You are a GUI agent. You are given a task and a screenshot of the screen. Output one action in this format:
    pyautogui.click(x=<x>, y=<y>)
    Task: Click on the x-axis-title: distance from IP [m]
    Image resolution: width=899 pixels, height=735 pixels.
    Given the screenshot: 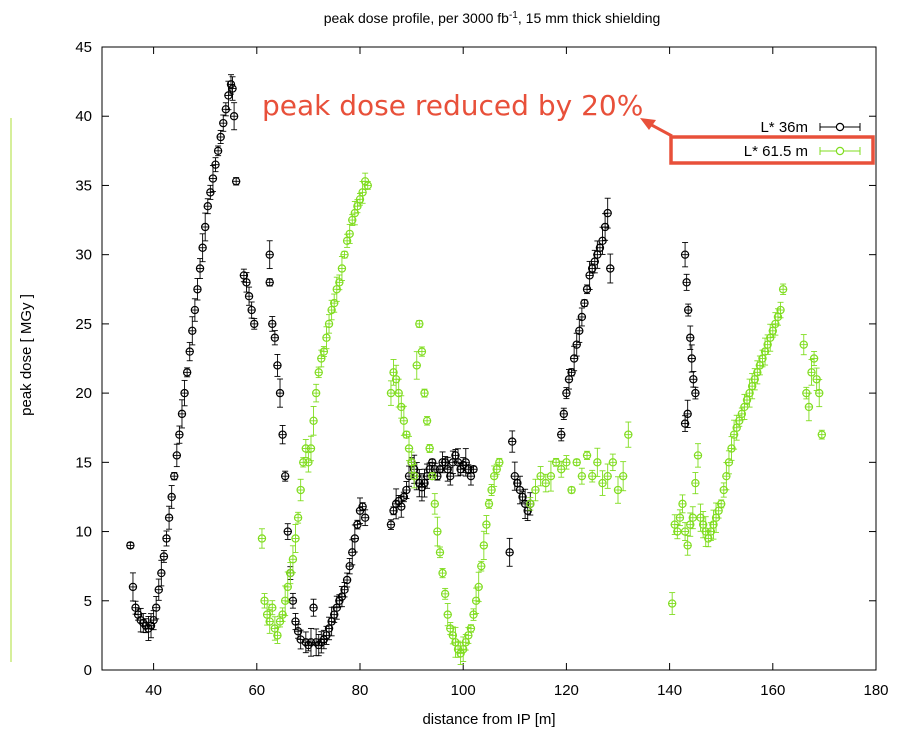 What is the action you would take?
    pyautogui.click(x=488, y=719)
    